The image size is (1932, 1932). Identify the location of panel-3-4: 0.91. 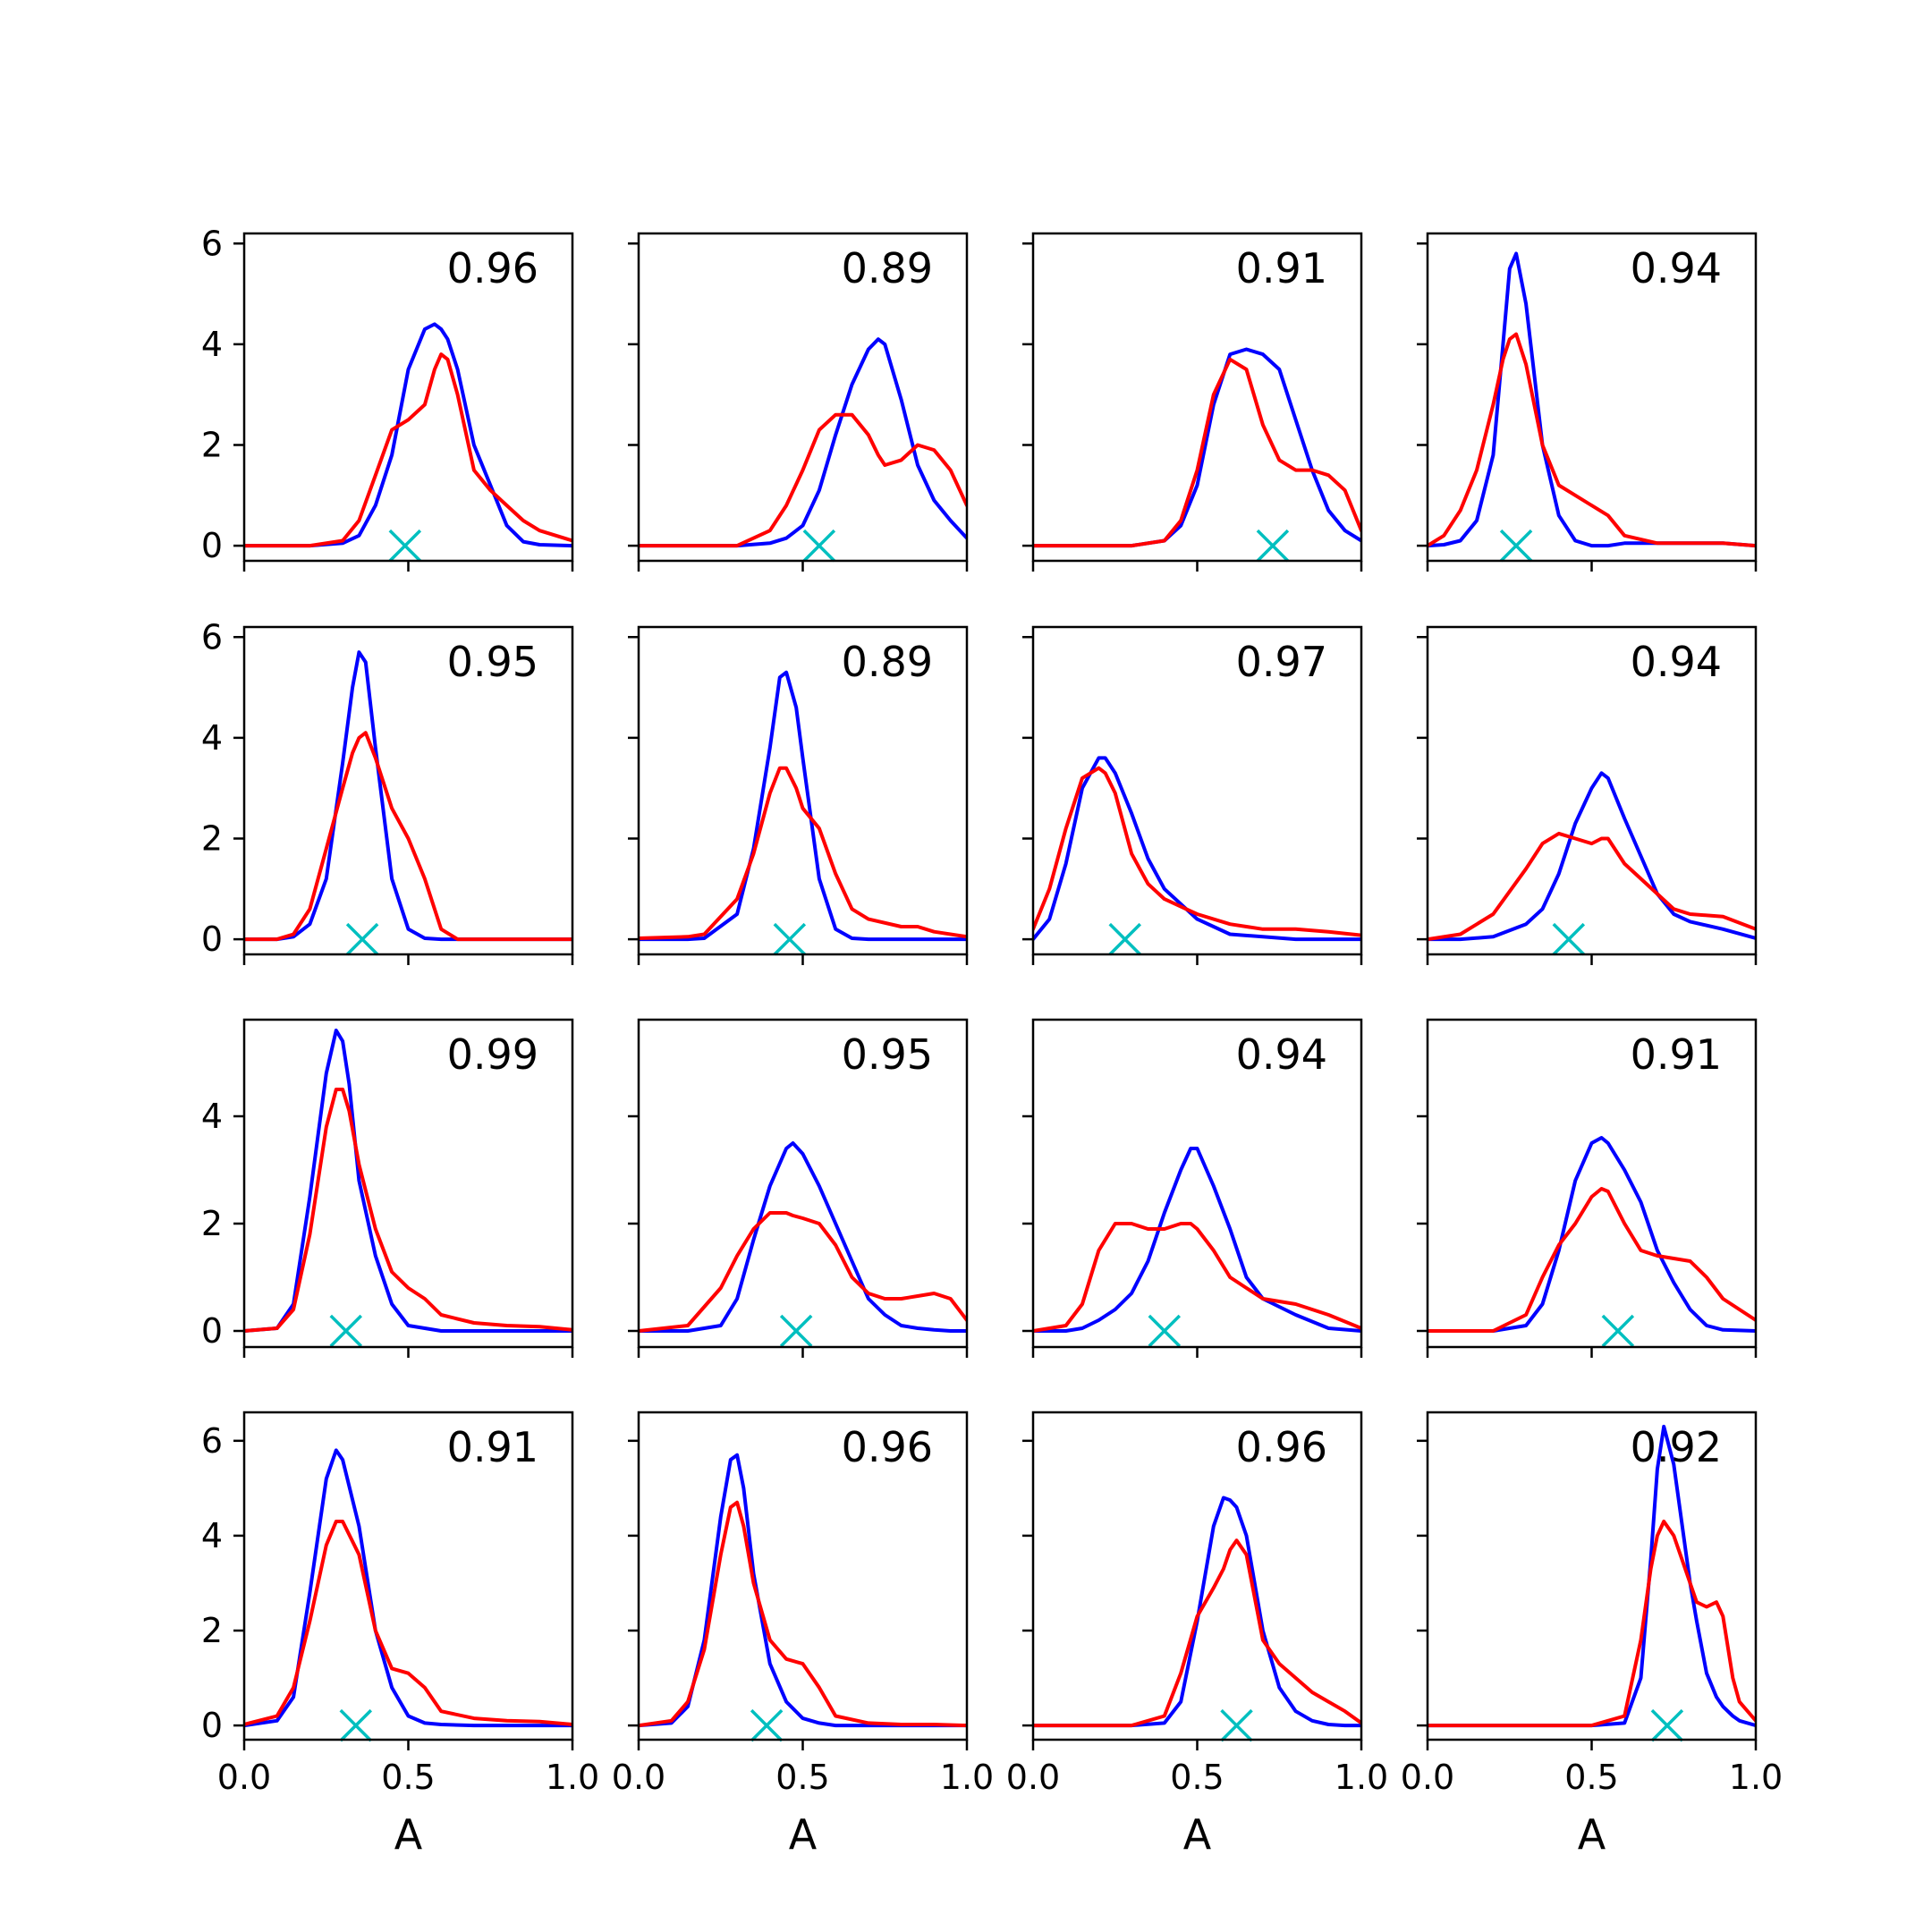
(1587, 1188).